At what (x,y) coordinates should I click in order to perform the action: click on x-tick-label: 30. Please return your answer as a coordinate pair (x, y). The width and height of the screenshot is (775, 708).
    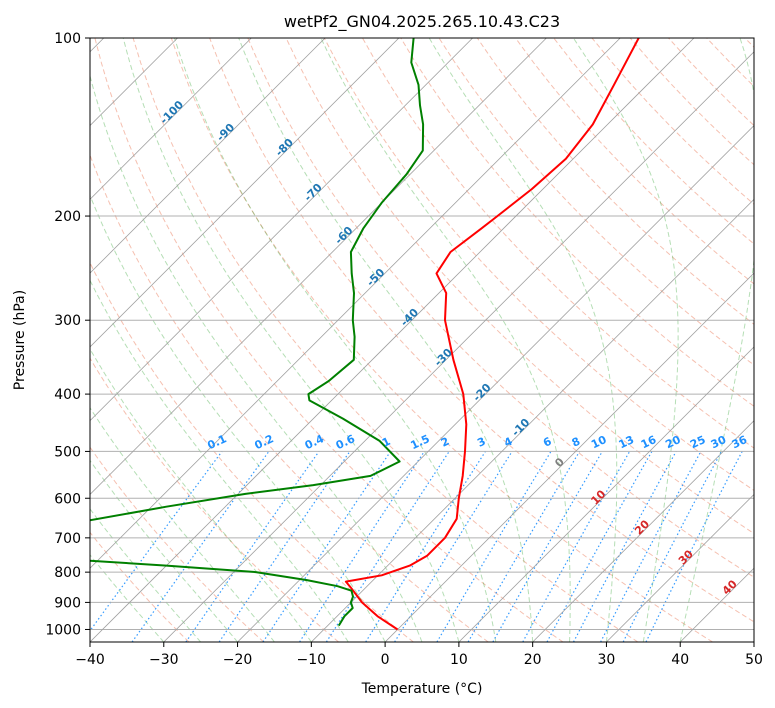
    Looking at the image, I should click on (607, 660).